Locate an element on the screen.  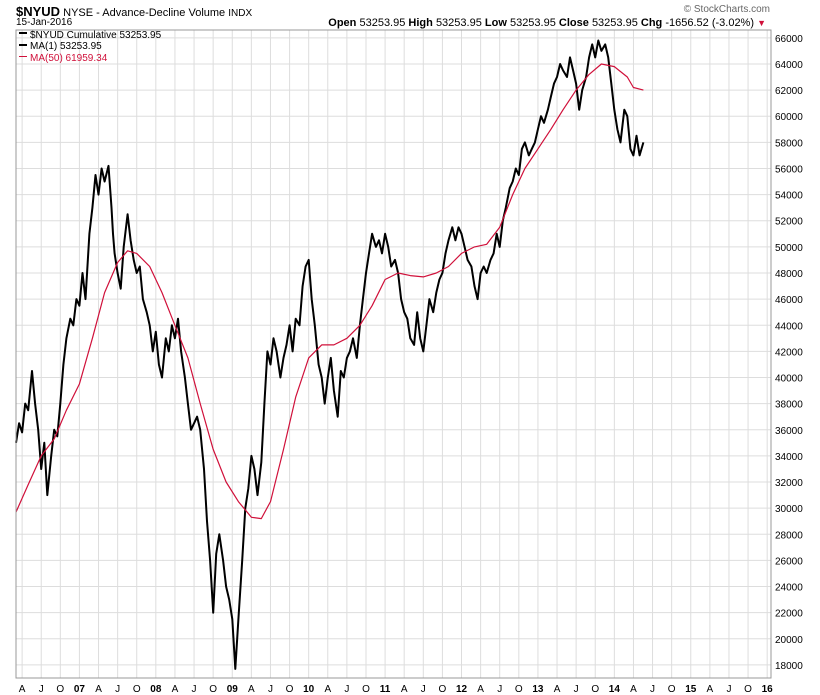
y-tick-label: 54000 is located at coordinates (789, 196).